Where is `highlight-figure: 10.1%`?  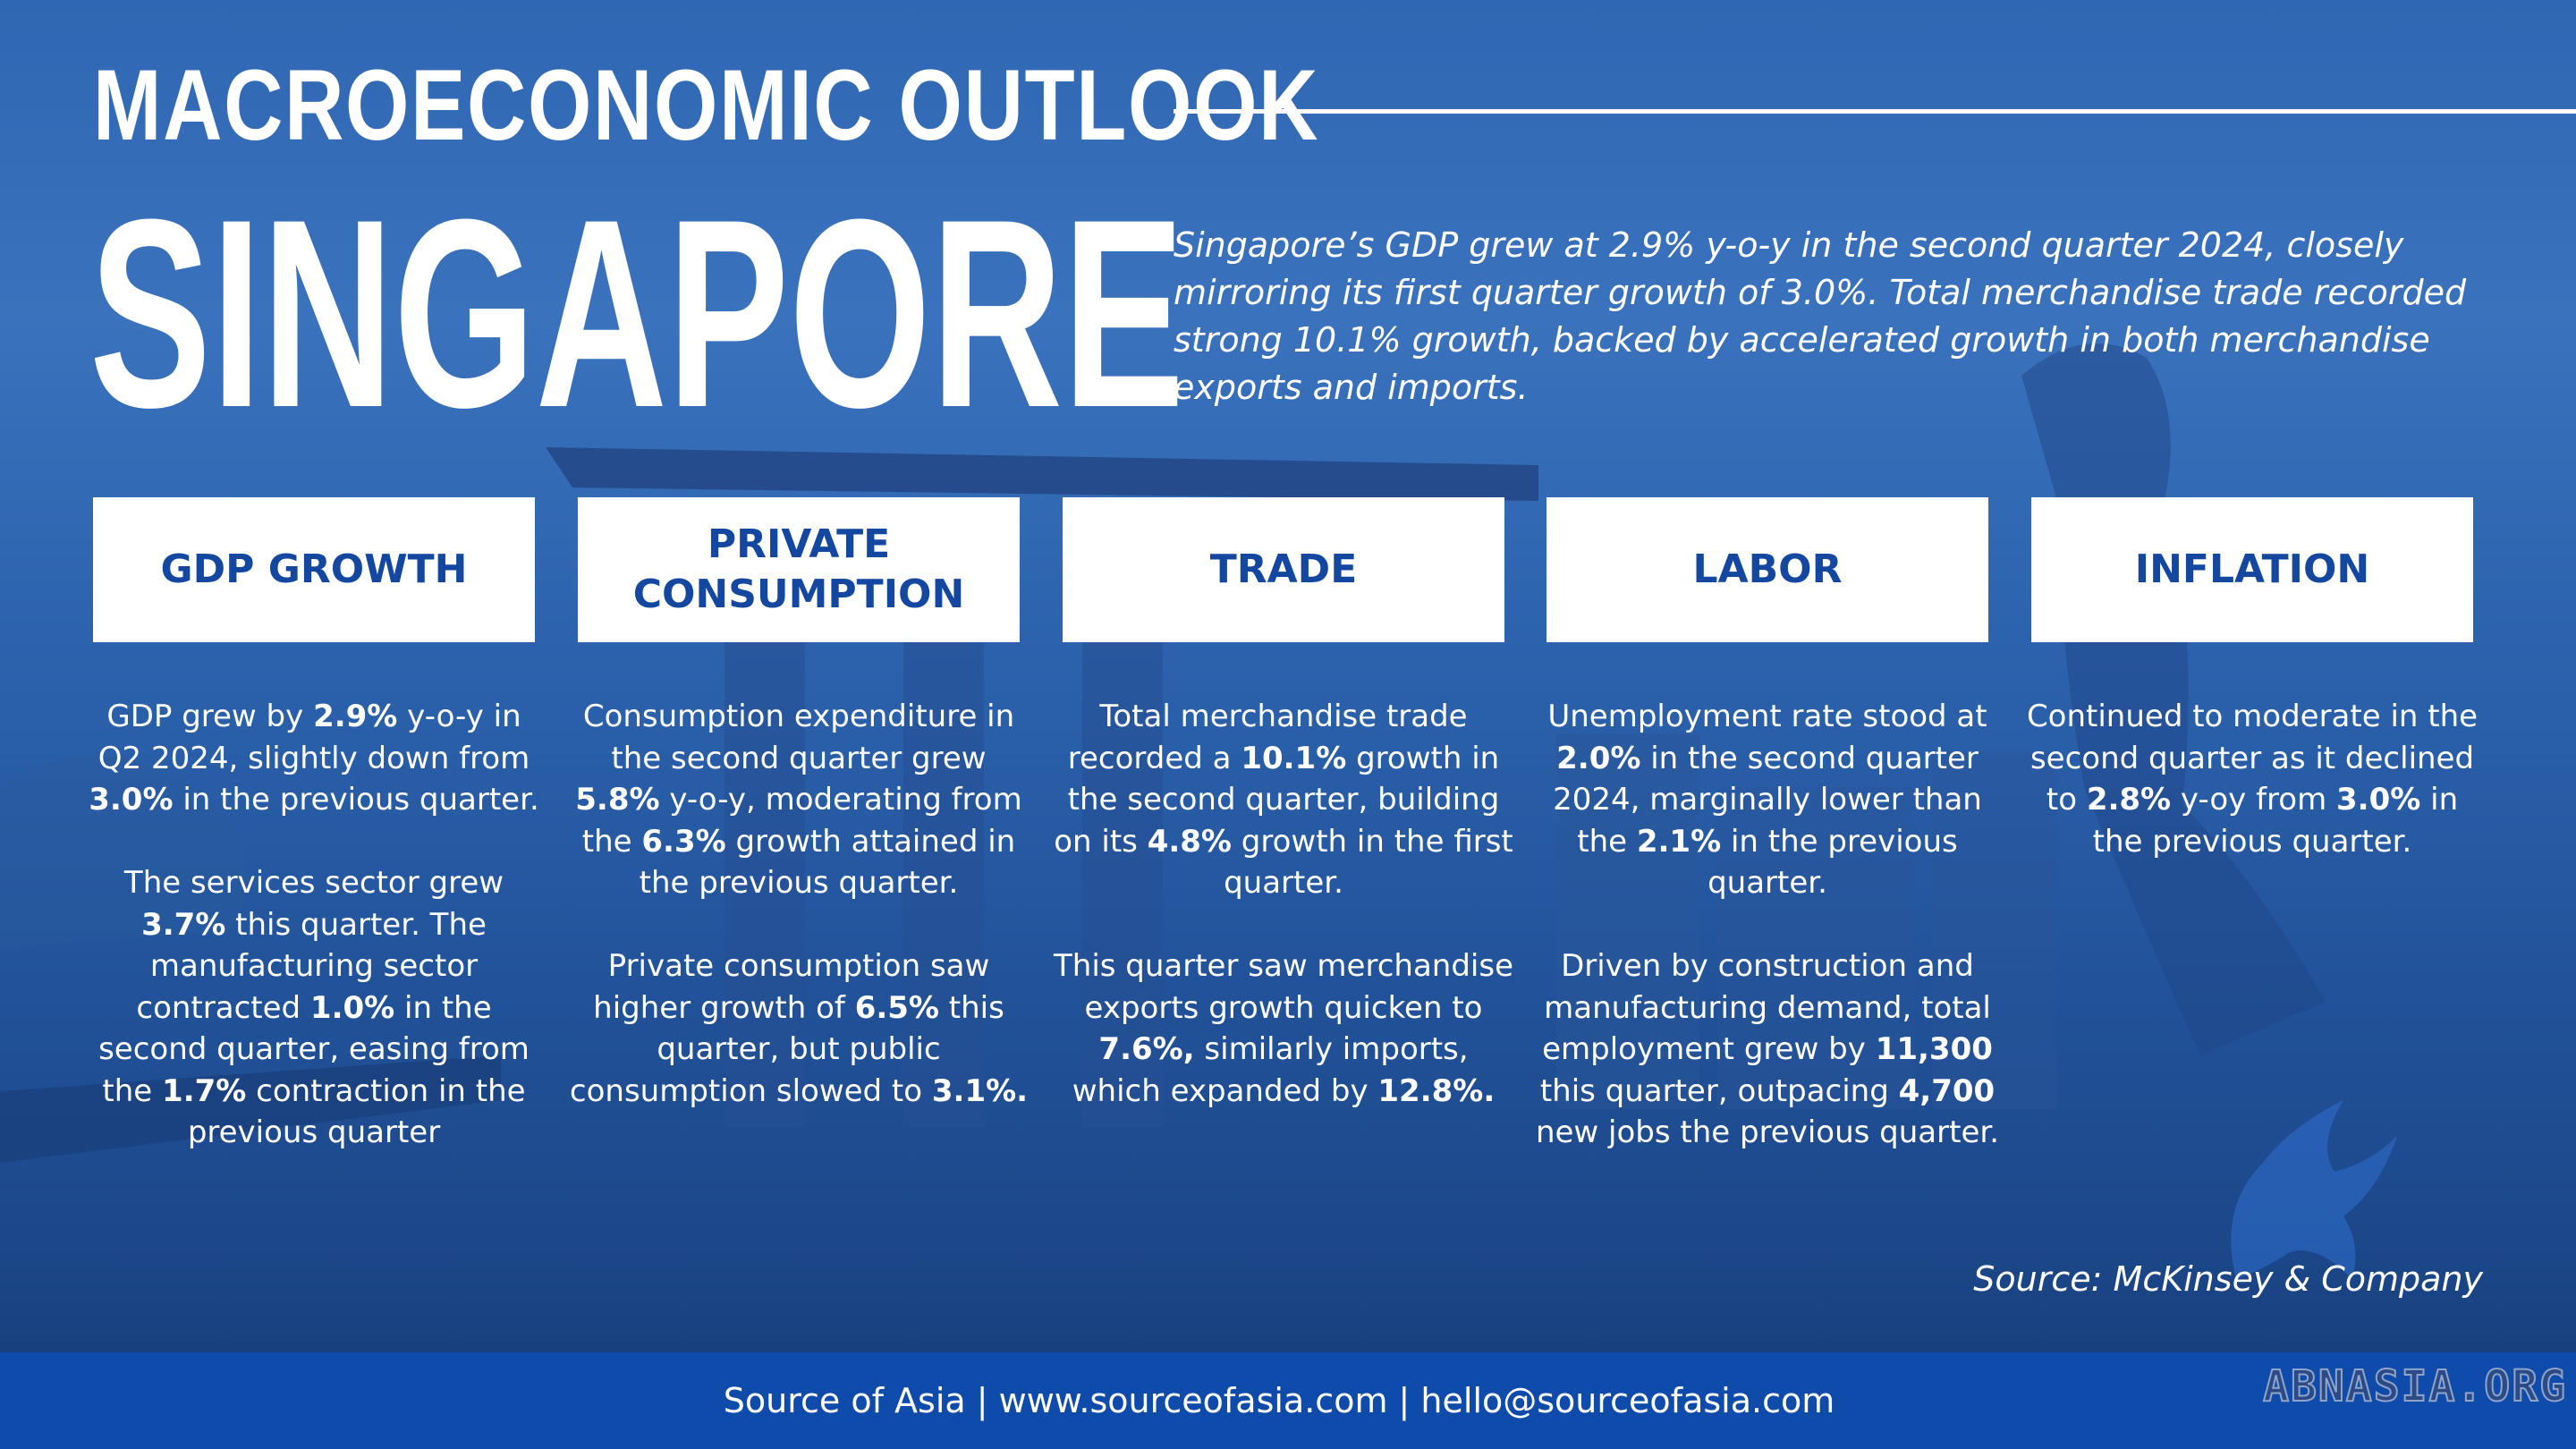 highlight-figure: 10.1% is located at coordinates (1294, 758).